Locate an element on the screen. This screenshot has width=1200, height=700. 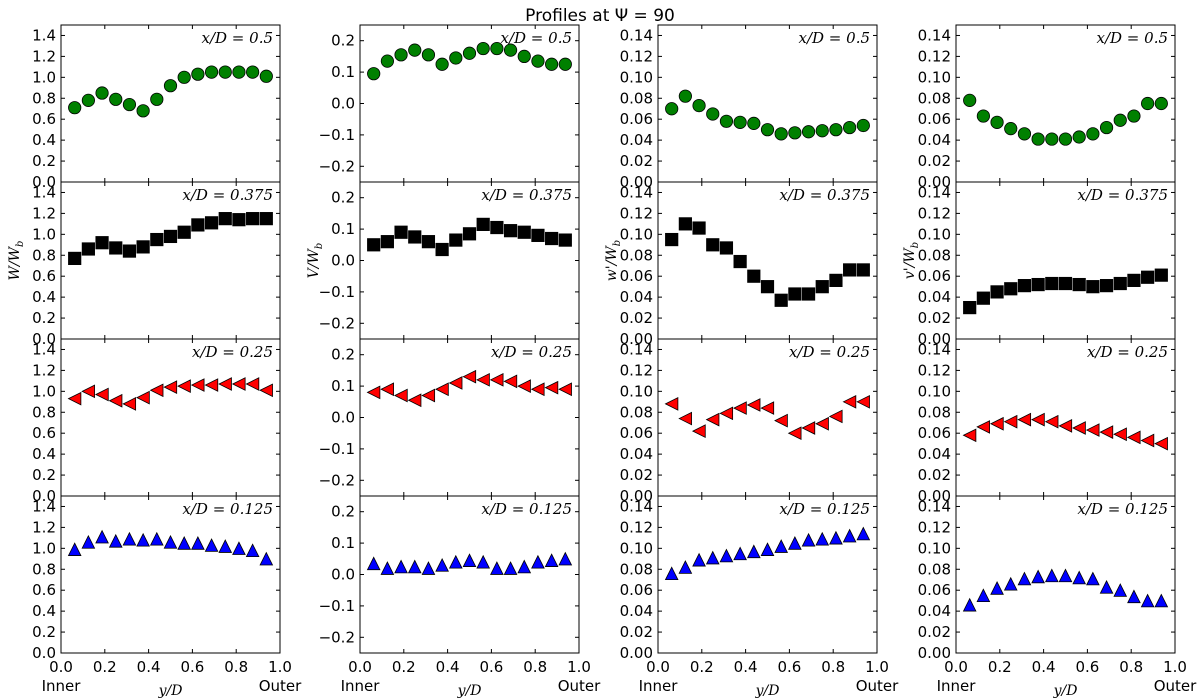
xtick-label: 1.0 is located at coordinates (280, 667).